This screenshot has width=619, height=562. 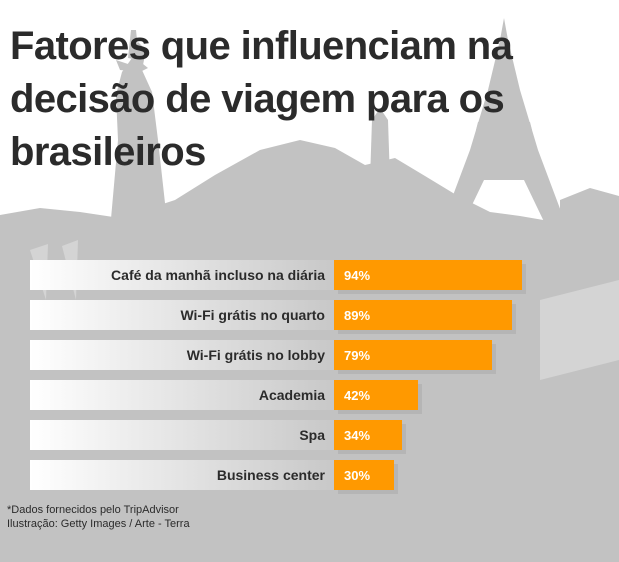 What do you see at coordinates (357, 275) in the screenshot?
I see `value-label: 94%` at bounding box center [357, 275].